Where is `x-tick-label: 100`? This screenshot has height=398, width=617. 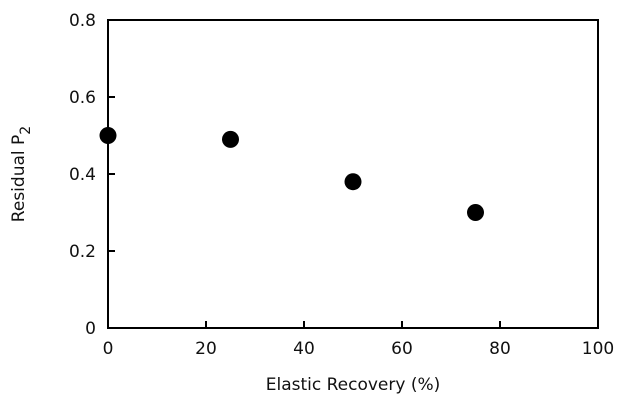 x-tick-label: 100 is located at coordinates (598, 349).